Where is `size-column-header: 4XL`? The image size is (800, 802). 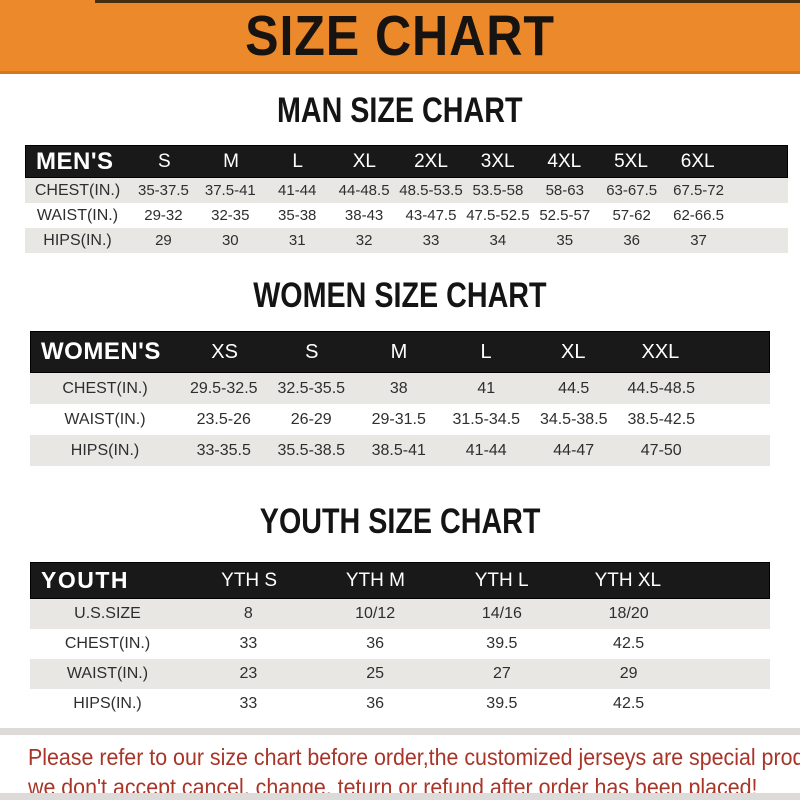
size-column-header: 4XL is located at coordinates (564, 161).